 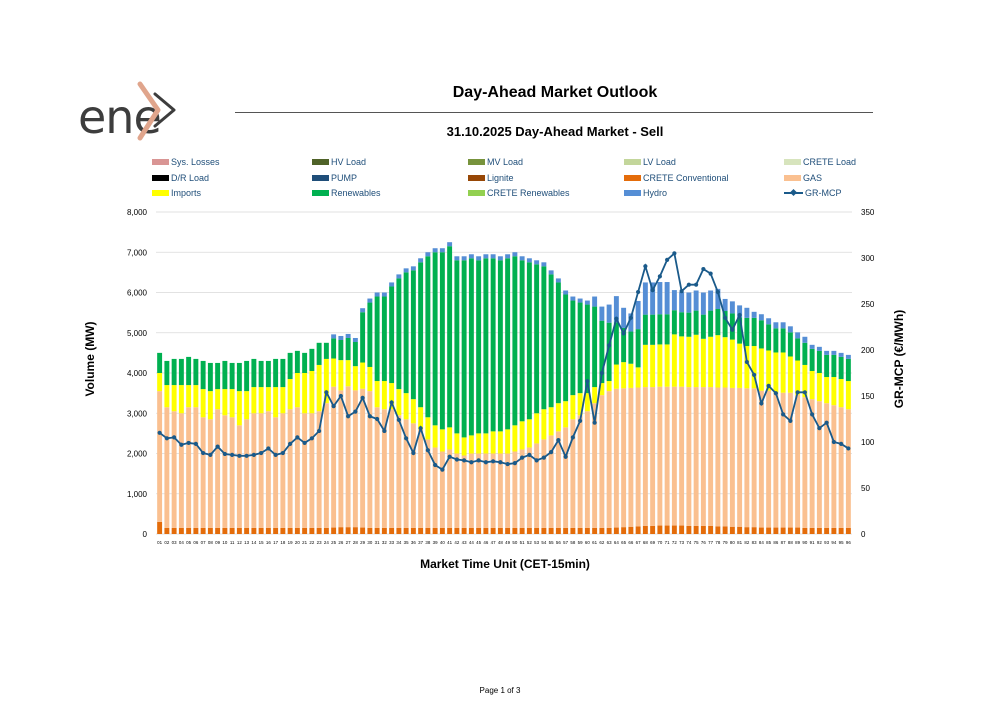 I want to click on x-tick-label: 01, so click(x=159, y=542).